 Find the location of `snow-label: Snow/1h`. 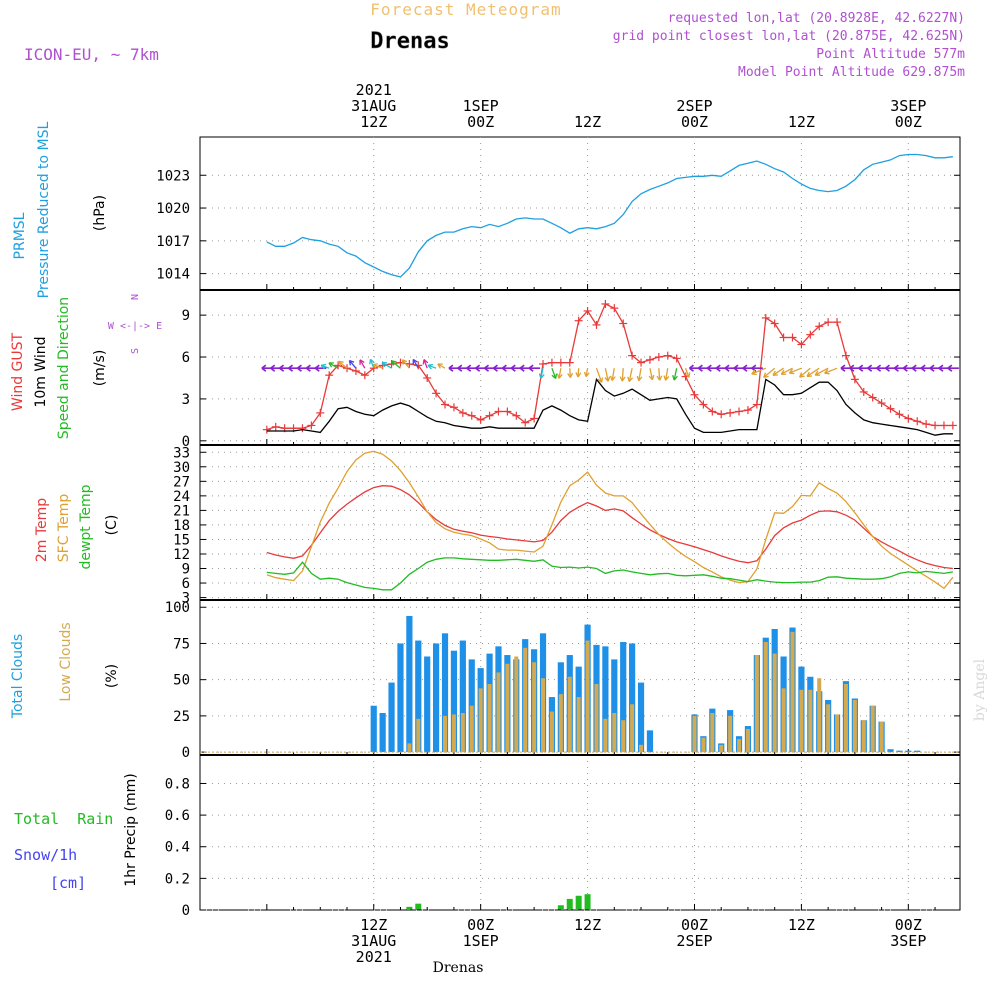

snow-label: Snow/1h is located at coordinates (45, 855).